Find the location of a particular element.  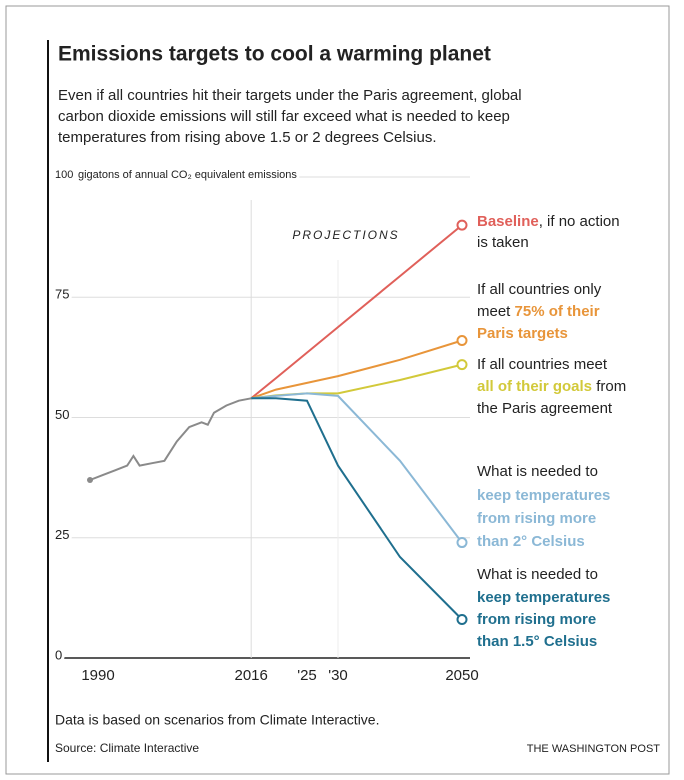

annotation-part: than 1.5° Celsius is located at coordinates (537, 641).